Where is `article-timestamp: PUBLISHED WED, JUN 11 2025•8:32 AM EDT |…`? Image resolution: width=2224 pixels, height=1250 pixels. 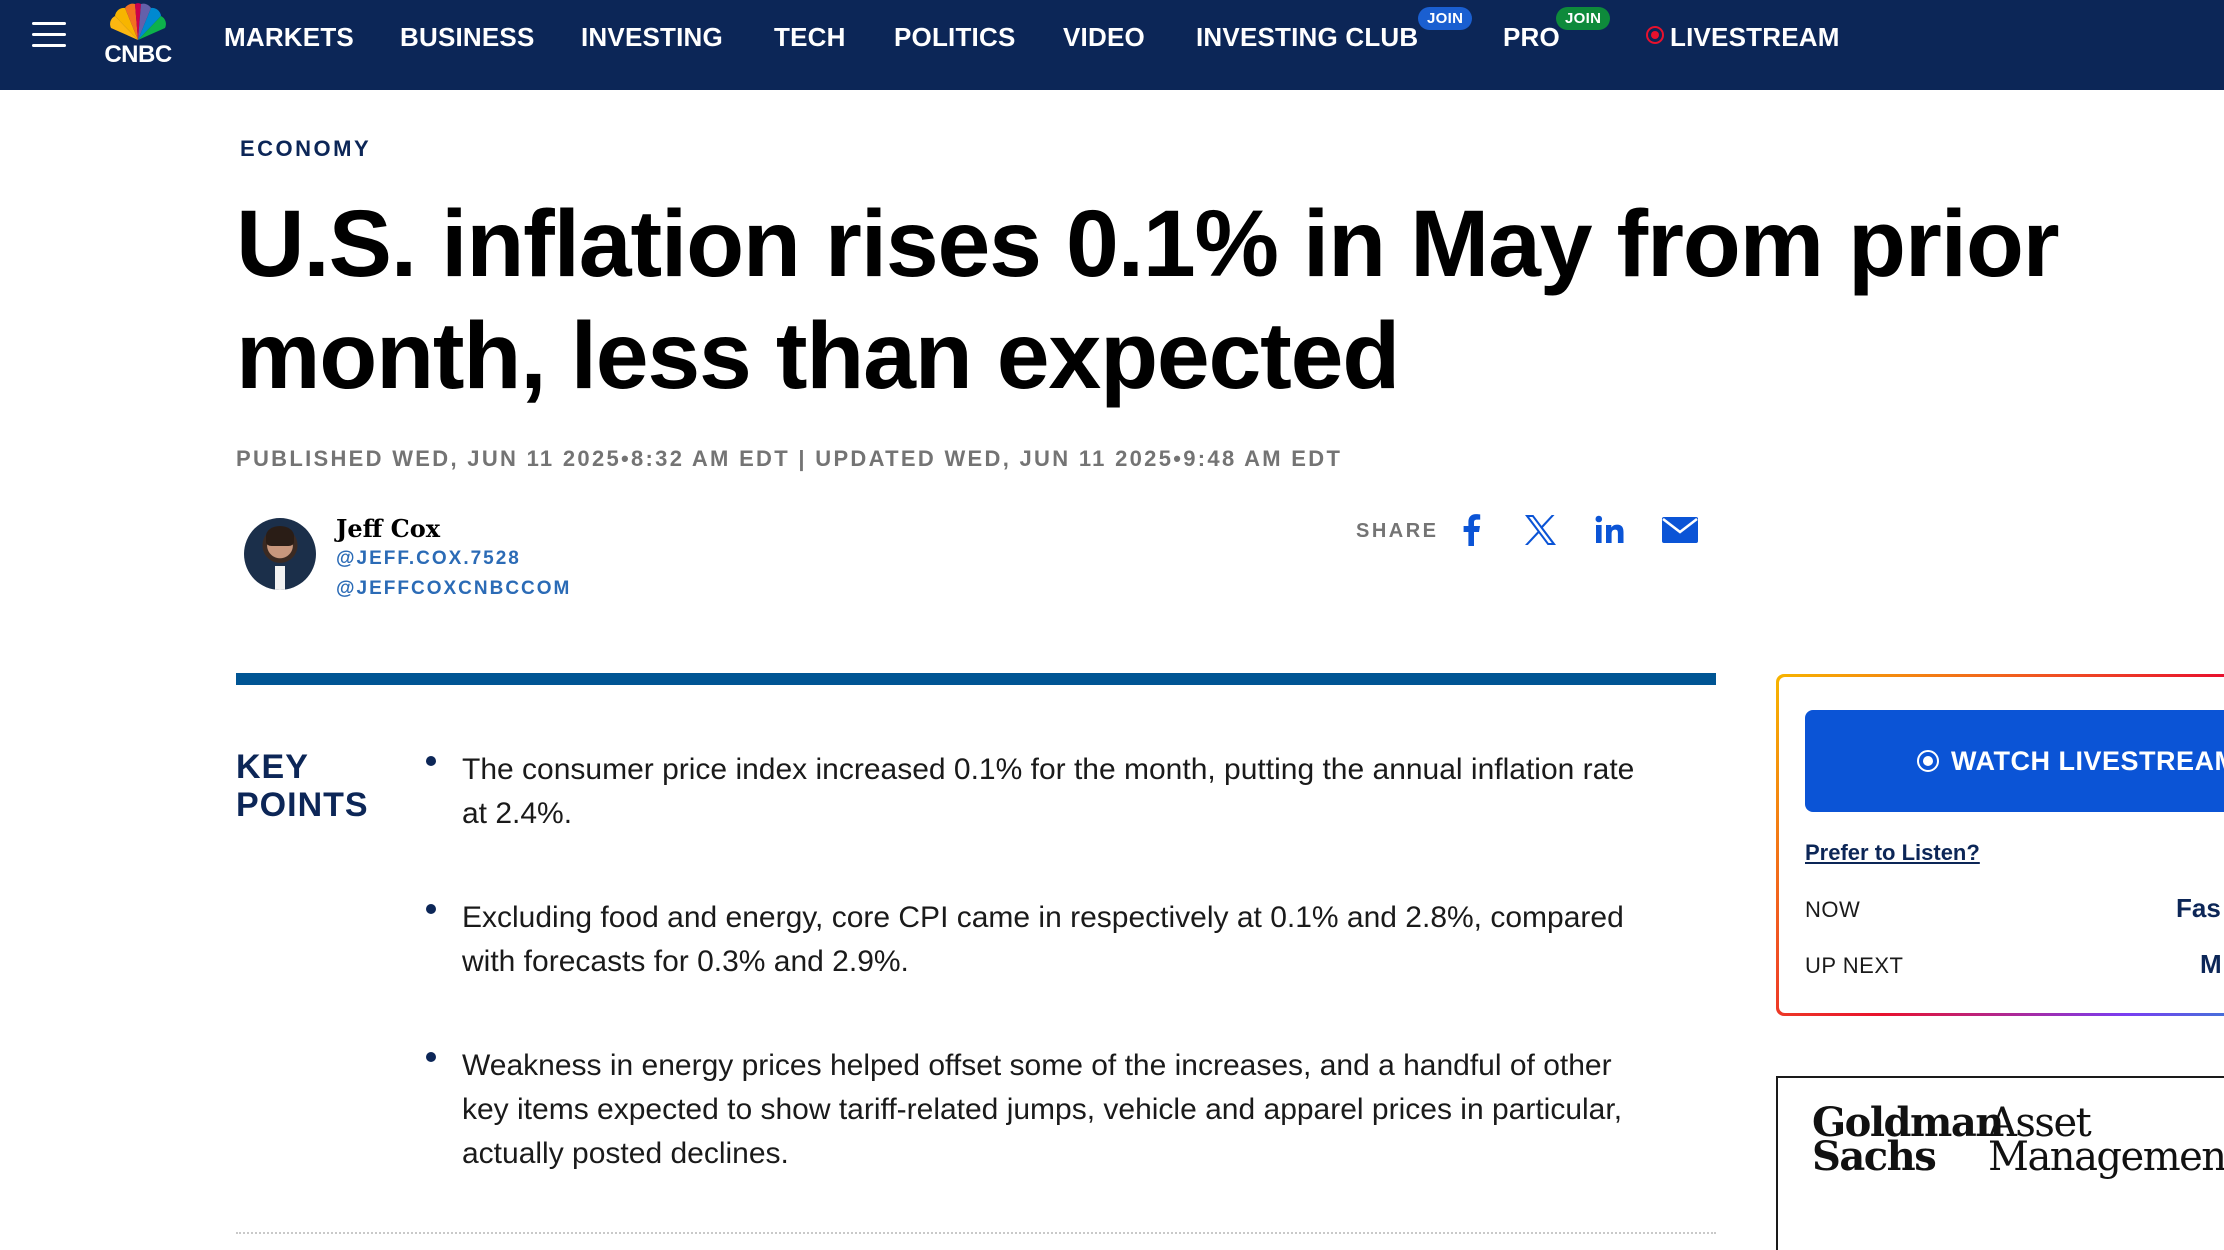 article-timestamp: PUBLISHED WED, JUN 11 2025•8:32 AM EDT |… is located at coordinates (789, 458).